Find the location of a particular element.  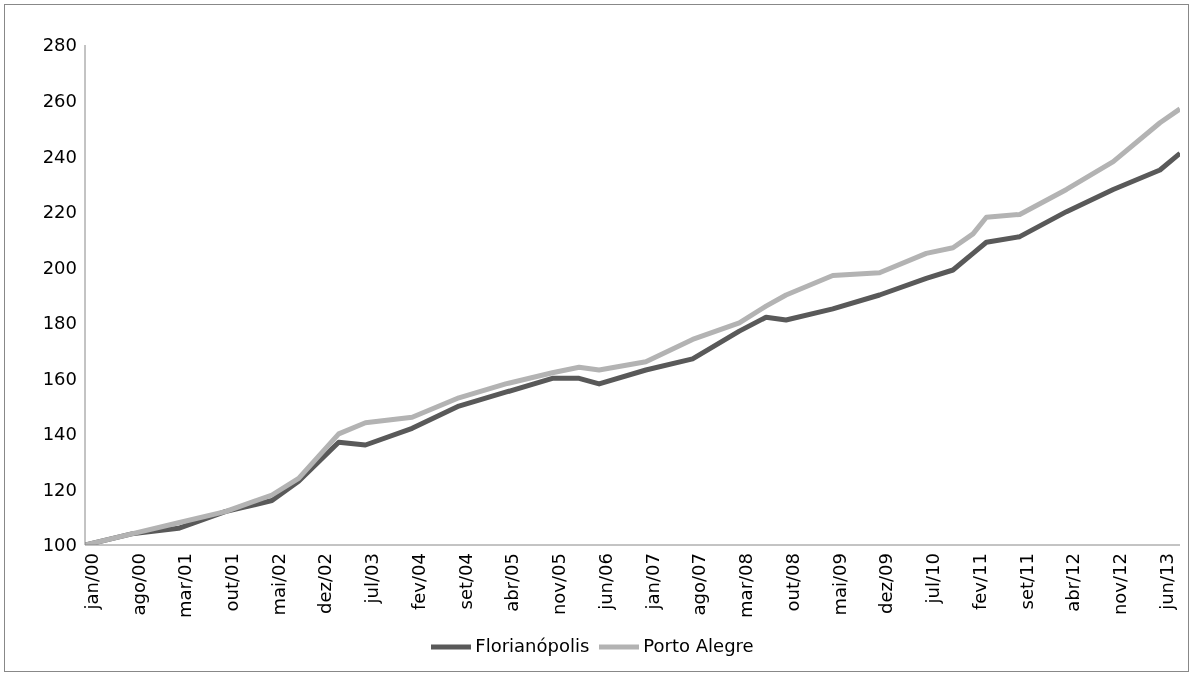

legend-label: Porto Alegre is located at coordinates (698, 645).